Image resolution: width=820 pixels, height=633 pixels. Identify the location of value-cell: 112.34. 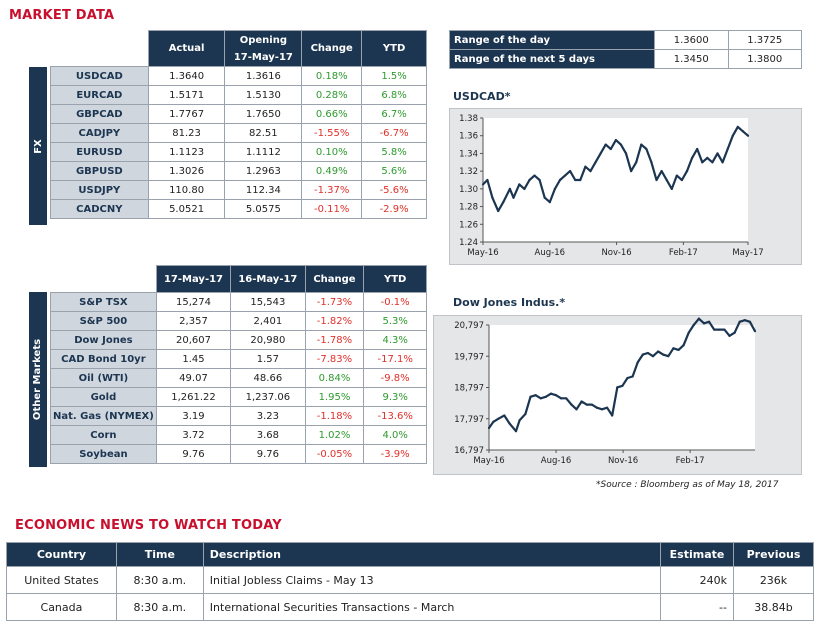
(263, 190).